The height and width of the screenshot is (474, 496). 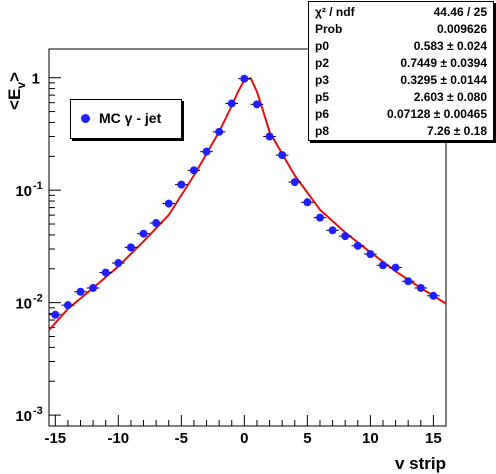 What do you see at coordinates (322, 97) in the screenshot?
I see `stat-name: p5` at bounding box center [322, 97].